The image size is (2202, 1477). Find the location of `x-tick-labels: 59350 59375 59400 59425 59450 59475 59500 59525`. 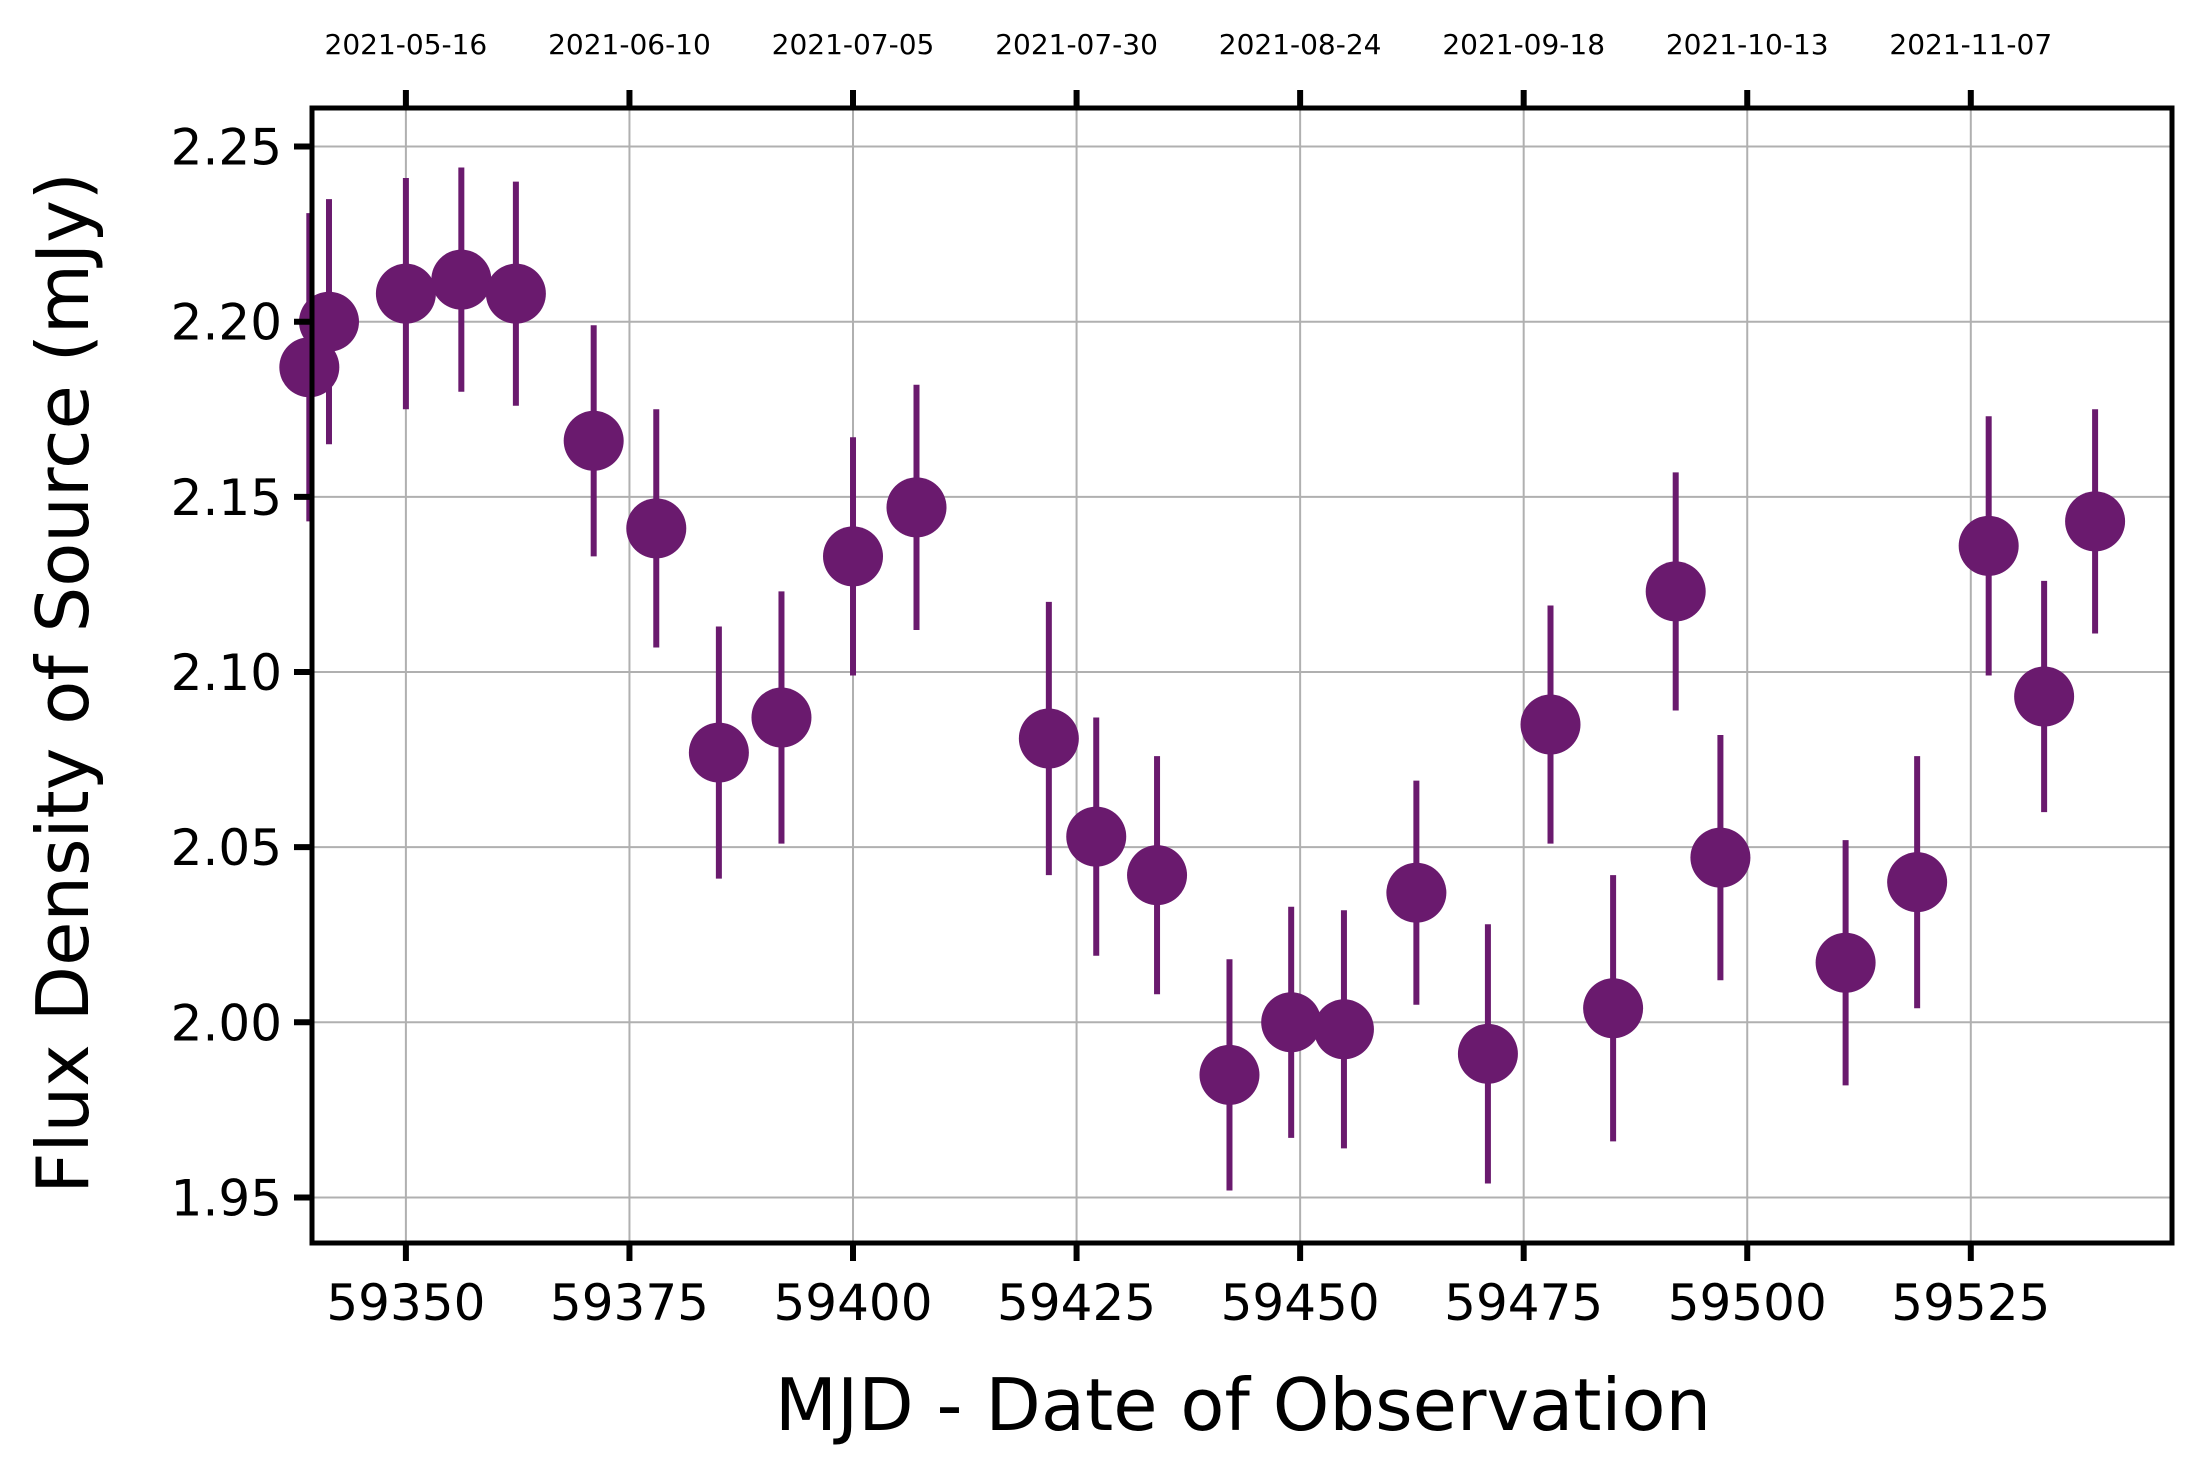

x-tick-labels: 59350 59375 59400 59425 59450 59475 59500 59525 is located at coordinates (1188, 1303).